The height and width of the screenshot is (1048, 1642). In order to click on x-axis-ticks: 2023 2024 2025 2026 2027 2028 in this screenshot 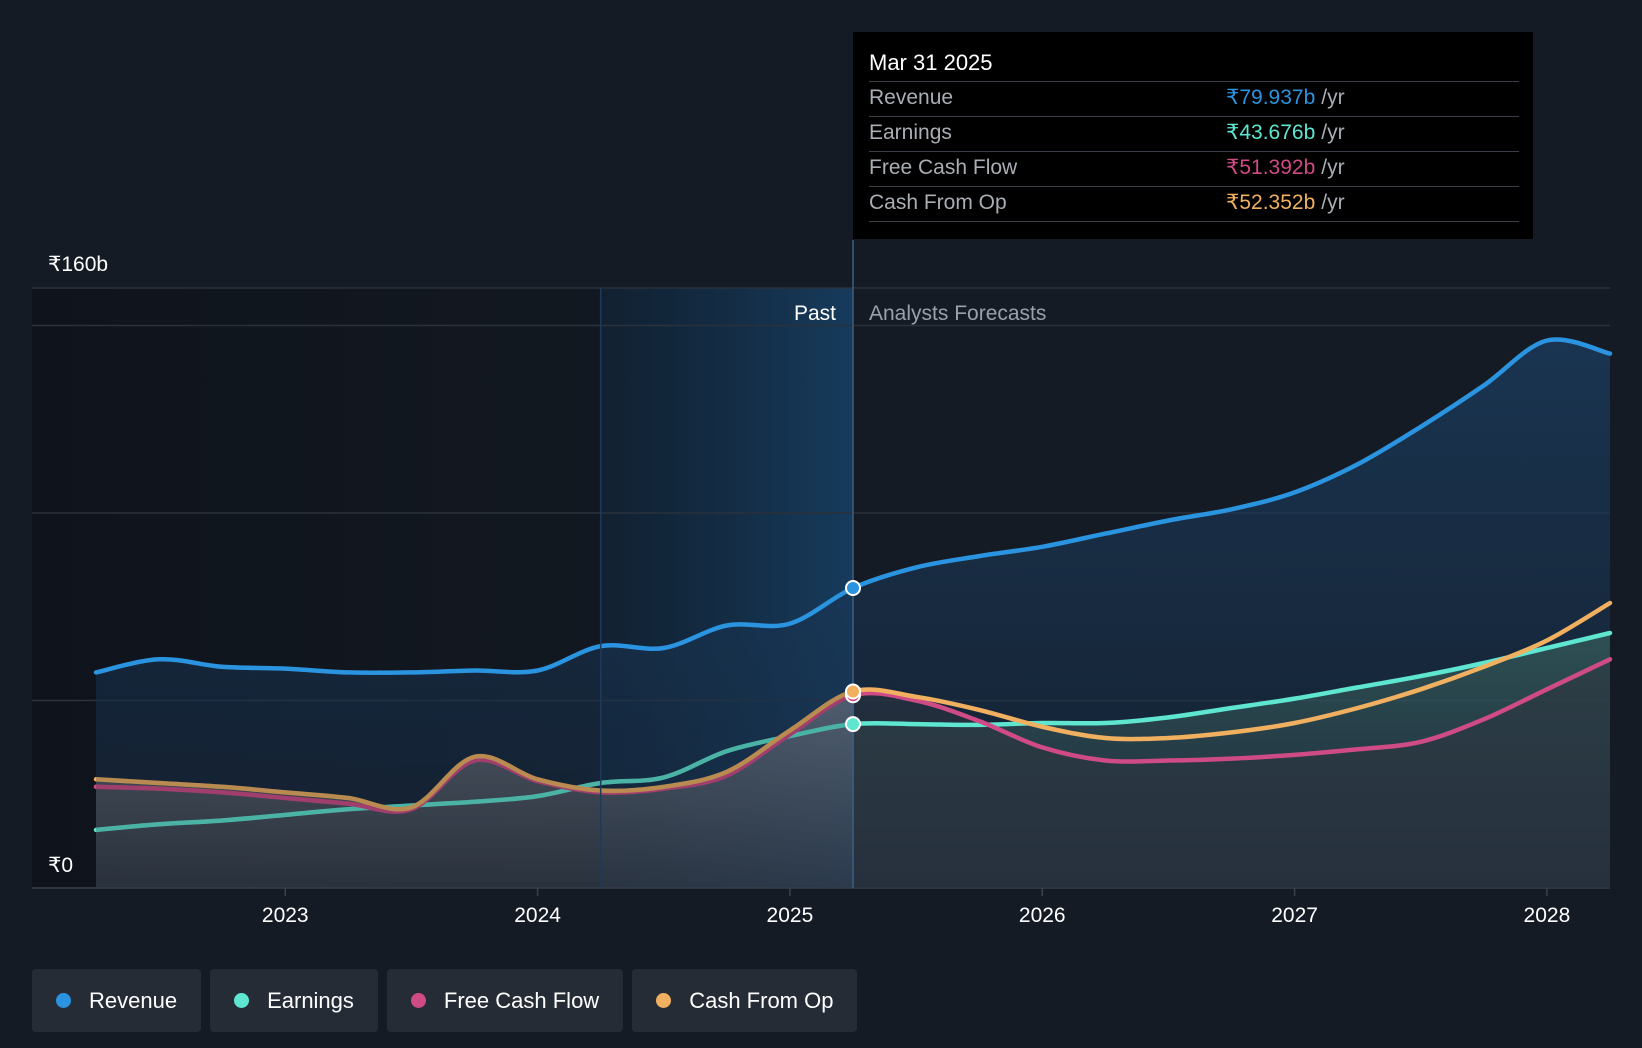, I will do `click(916, 907)`.